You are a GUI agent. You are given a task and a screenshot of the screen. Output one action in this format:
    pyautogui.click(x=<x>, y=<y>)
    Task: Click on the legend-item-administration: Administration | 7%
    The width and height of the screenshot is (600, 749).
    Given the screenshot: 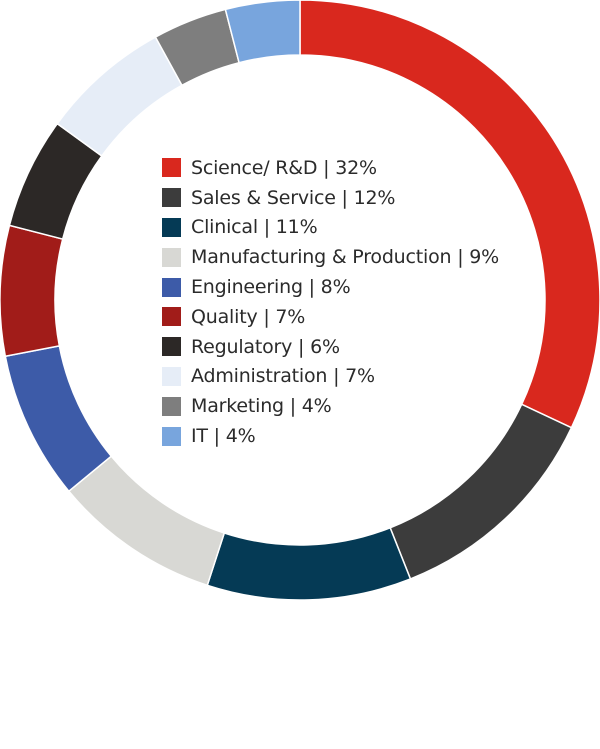 What is the action you would take?
    pyautogui.click(x=330, y=377)
    